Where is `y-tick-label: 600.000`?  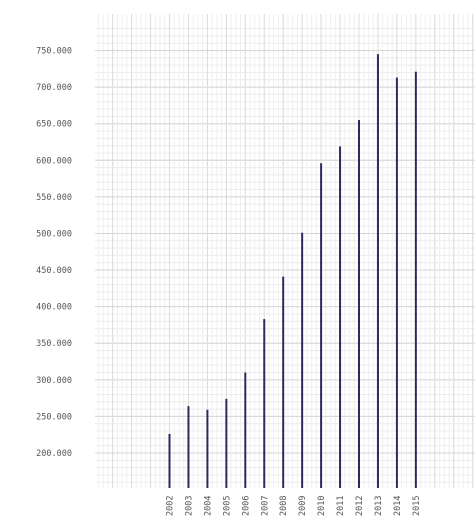
y-tick-label: 600.000 is located at coordinates (54, 161).